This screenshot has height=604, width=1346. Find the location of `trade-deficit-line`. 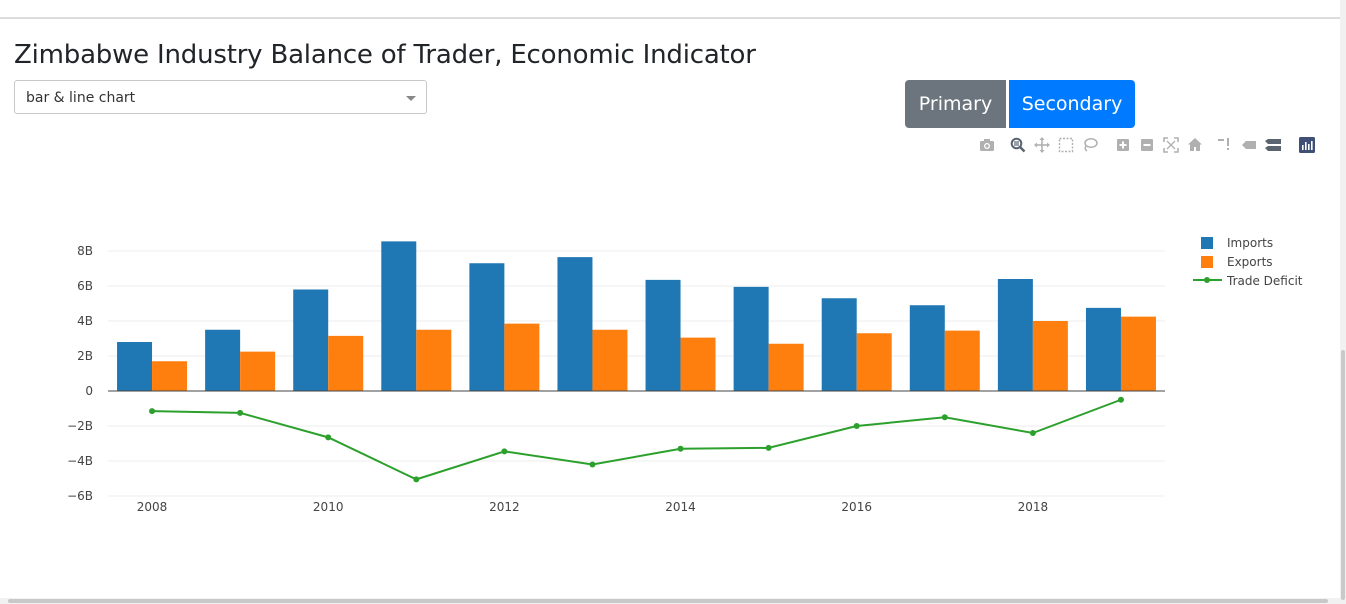

trade-deficit-line is located at coordinates (637, 439).